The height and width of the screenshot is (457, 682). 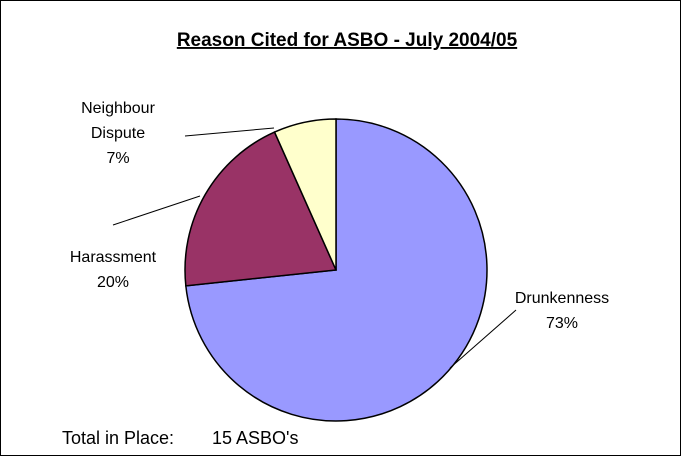 What do you see at coordinates (113, 282) in the screenshot?
I see `slice-label-harassment-percent: 20%` at bounding box center [113, 282].